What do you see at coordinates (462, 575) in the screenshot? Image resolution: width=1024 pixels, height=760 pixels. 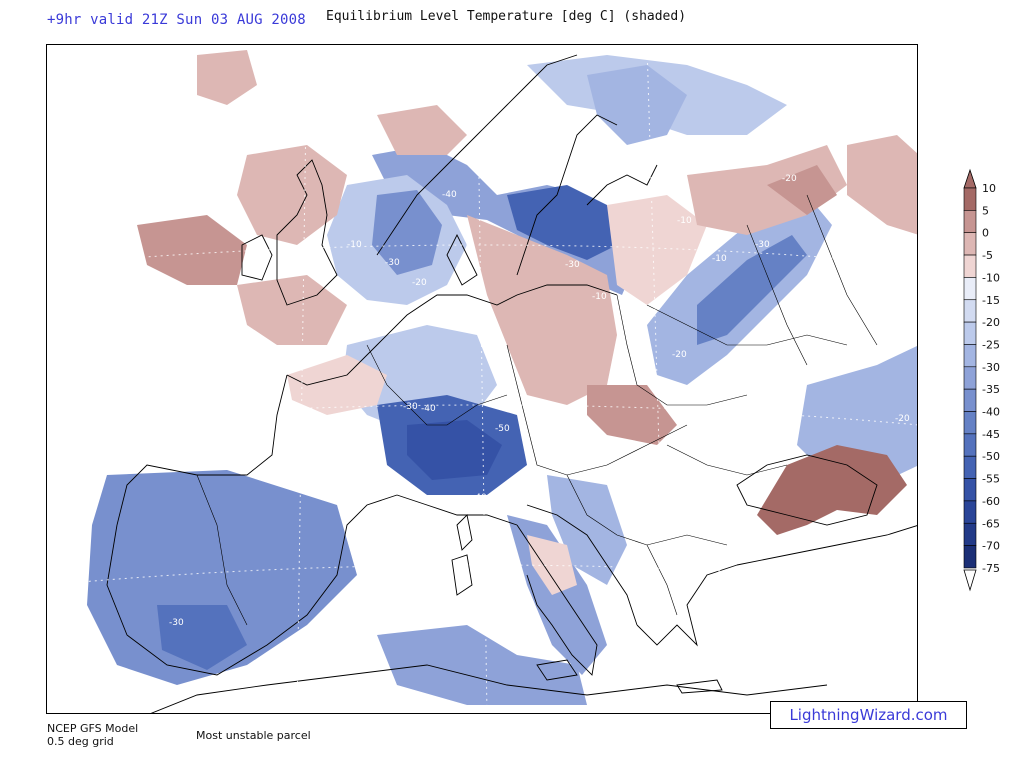 I see `coast-sardinia` at bounding box center [462, 575].